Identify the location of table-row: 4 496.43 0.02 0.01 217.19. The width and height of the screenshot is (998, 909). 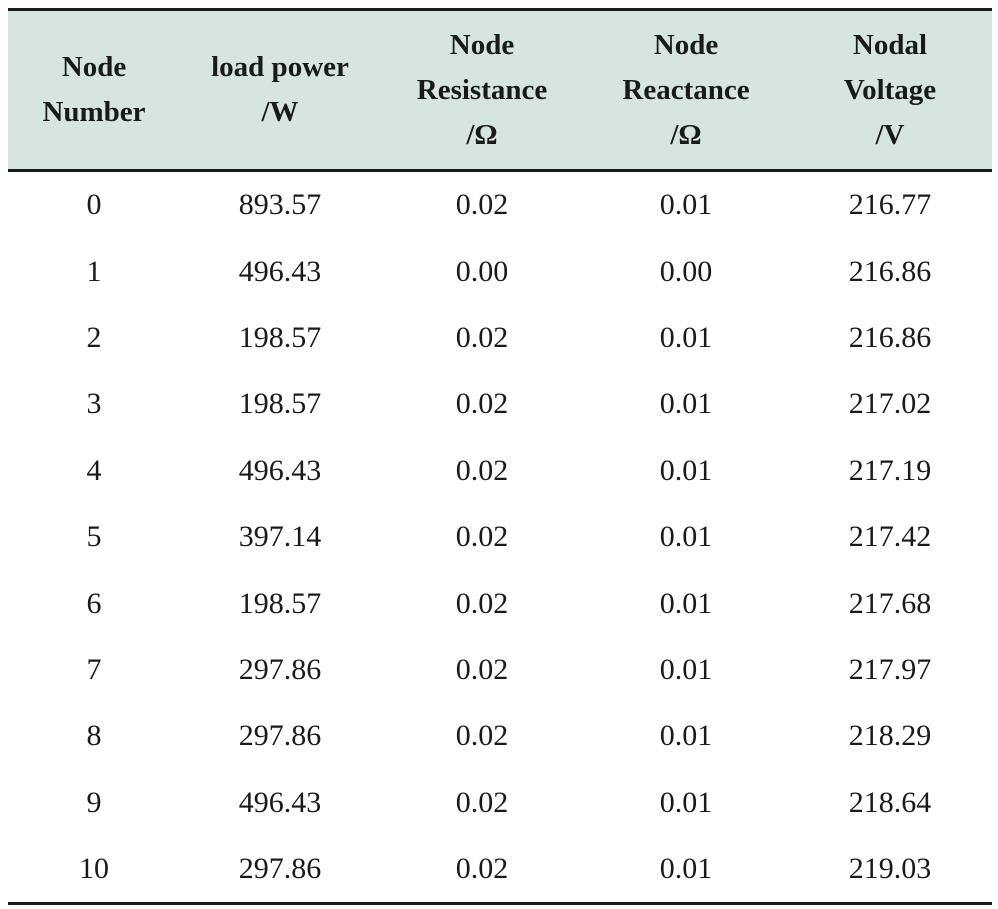
(500, 471).